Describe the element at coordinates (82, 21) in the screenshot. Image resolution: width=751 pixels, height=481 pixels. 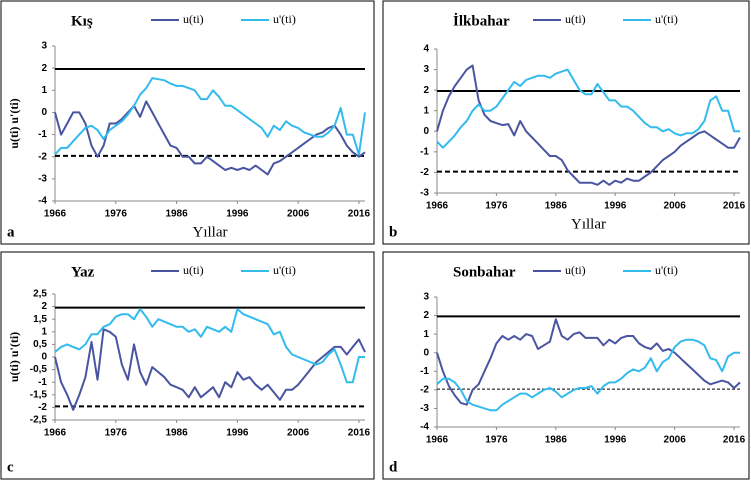
I see `chart-title: Kış` at that location.